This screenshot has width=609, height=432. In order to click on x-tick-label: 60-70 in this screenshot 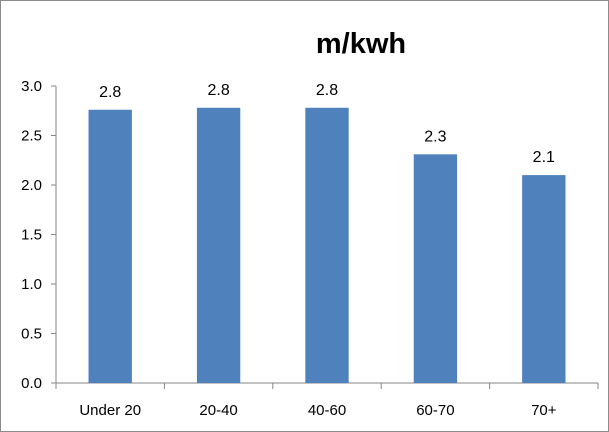, I will do `click(435, 410)`.